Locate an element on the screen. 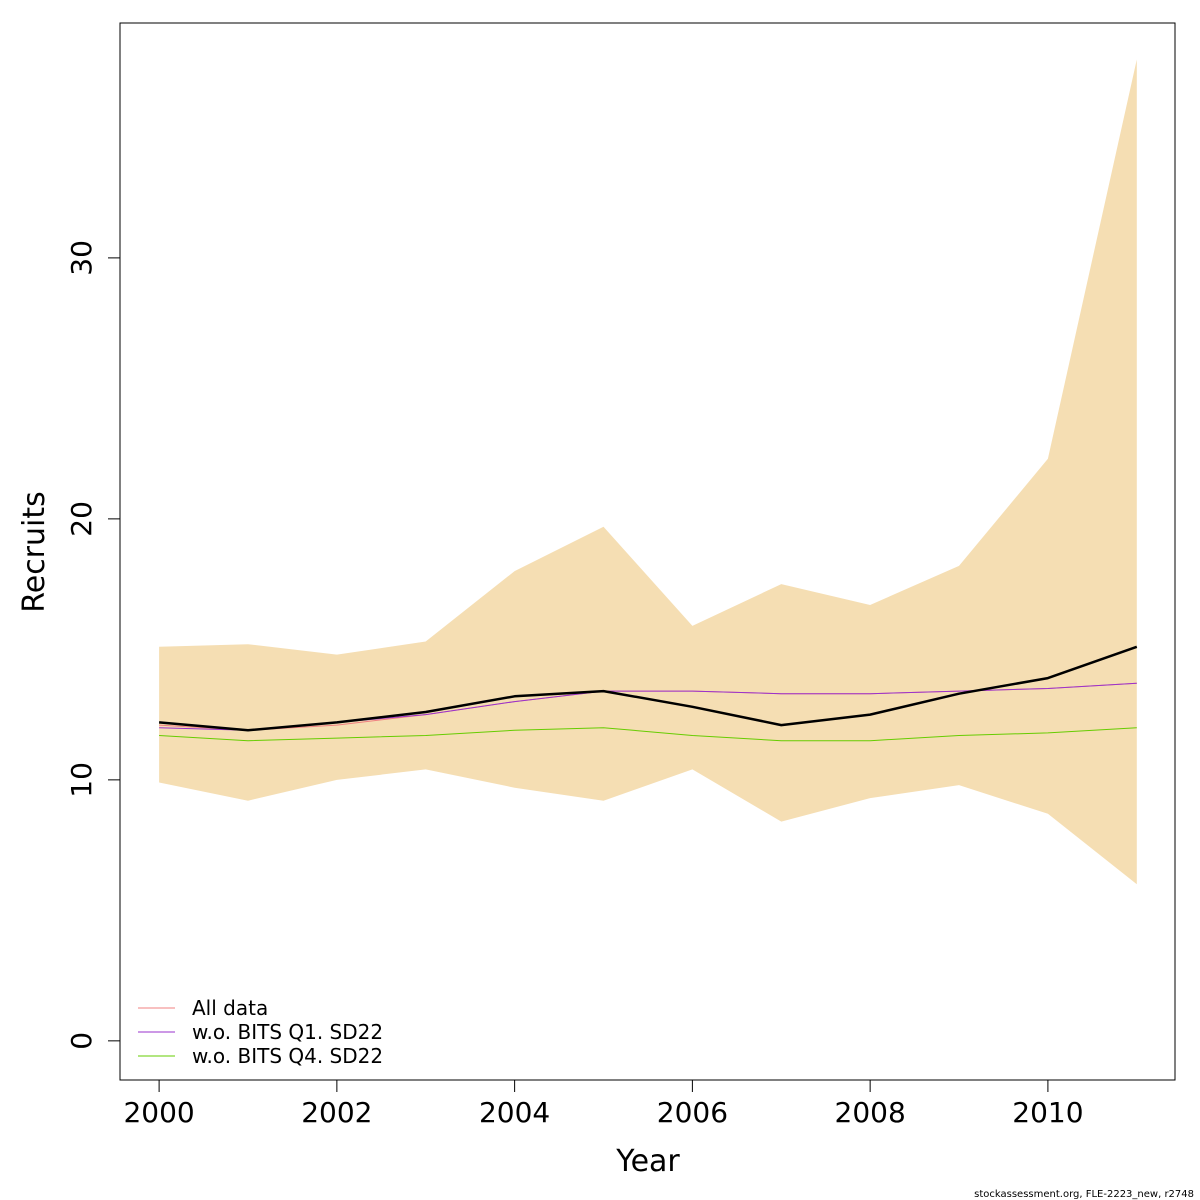  x-tick-label: 2010 is located at coordinates (1047, 1112).